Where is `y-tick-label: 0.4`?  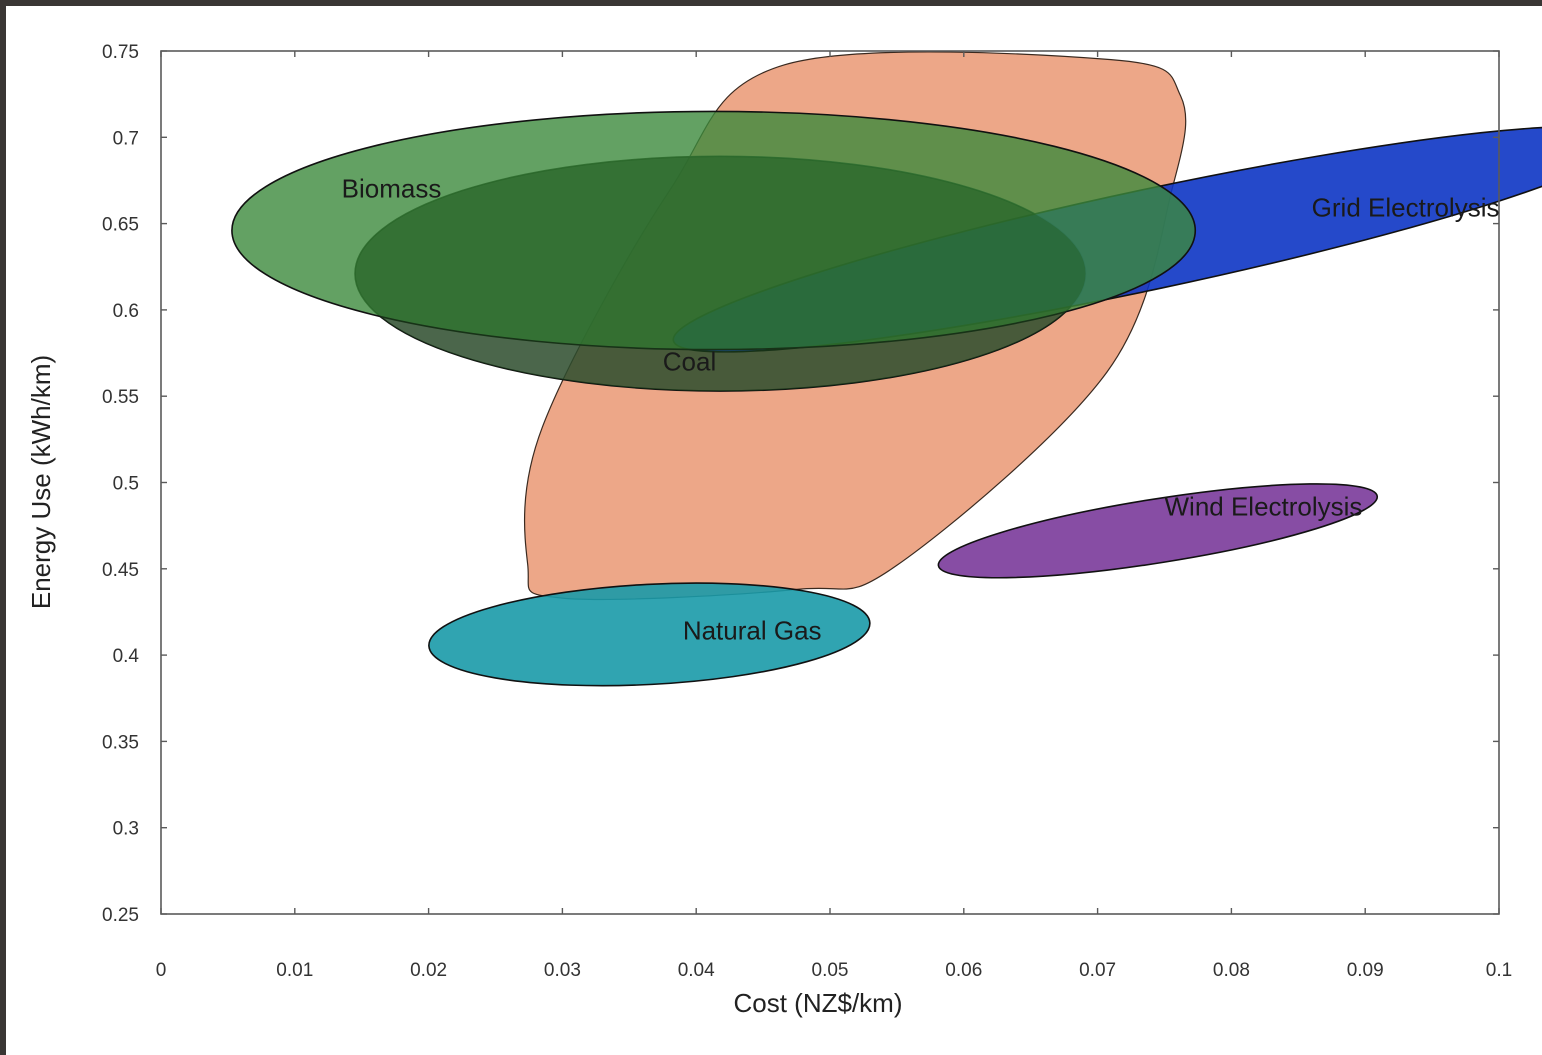 y-tick-label: 0.4 is located at coordinates (126, 656).